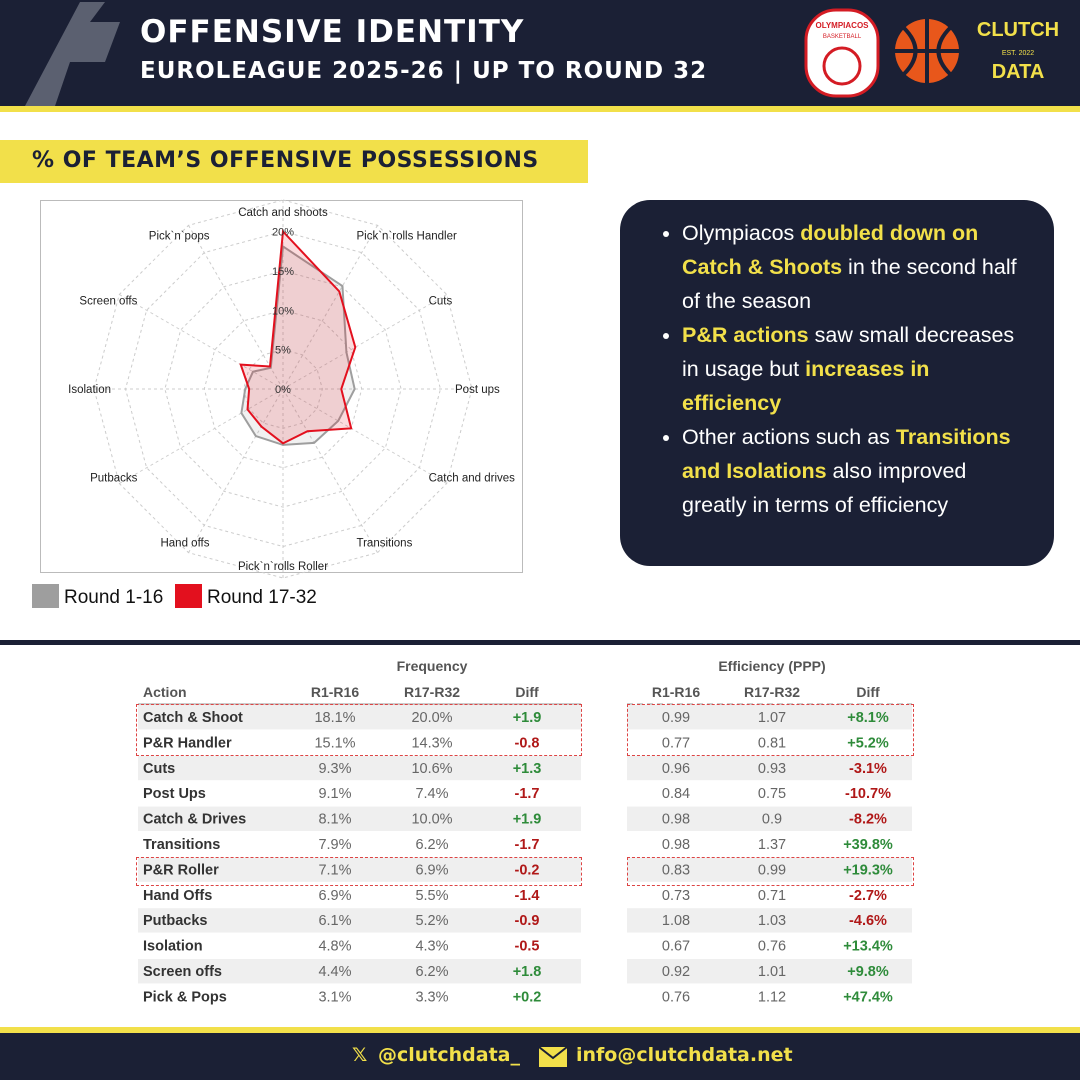  I want to click on action-cell: Transitions, so click(181, 845).